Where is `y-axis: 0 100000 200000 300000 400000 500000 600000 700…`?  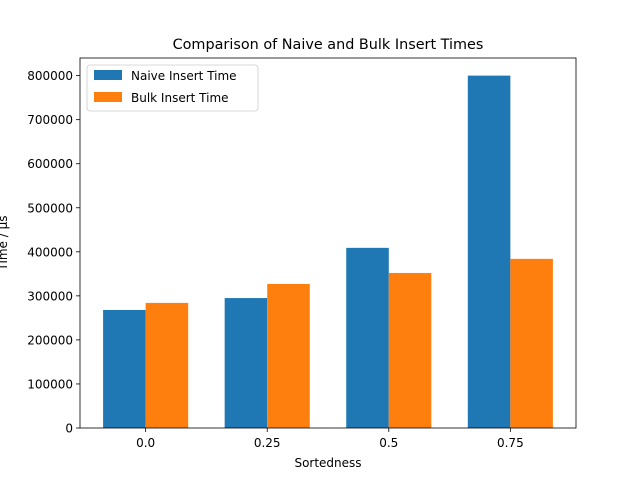 y-axis: 0 100000 200000 300000 400000 500000 600000 700… is located at coordinates (53, 252).